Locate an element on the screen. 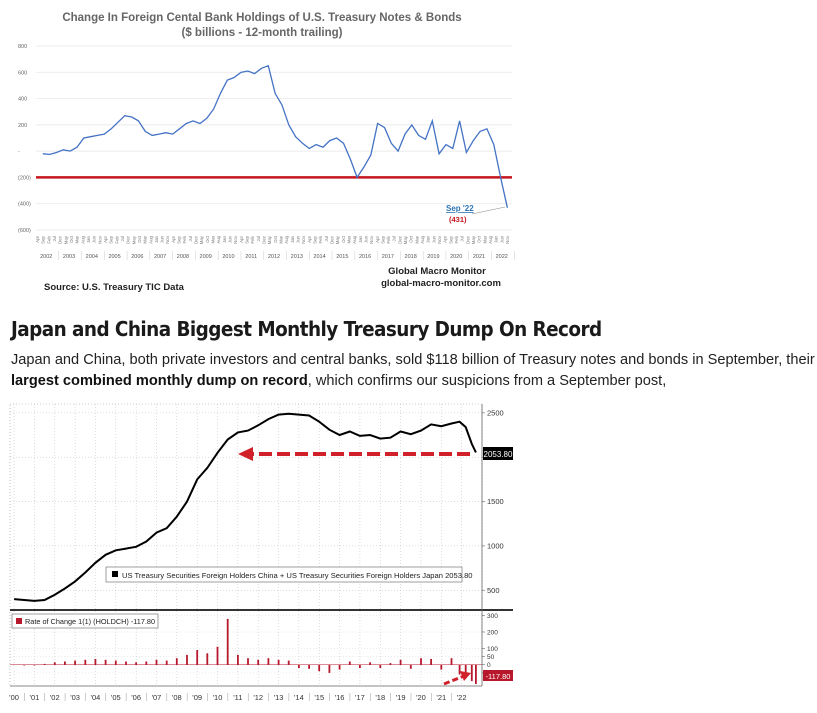 The image size is (817, 713). roc-y-tick-label: 100 is located at coordinates (492, 649).